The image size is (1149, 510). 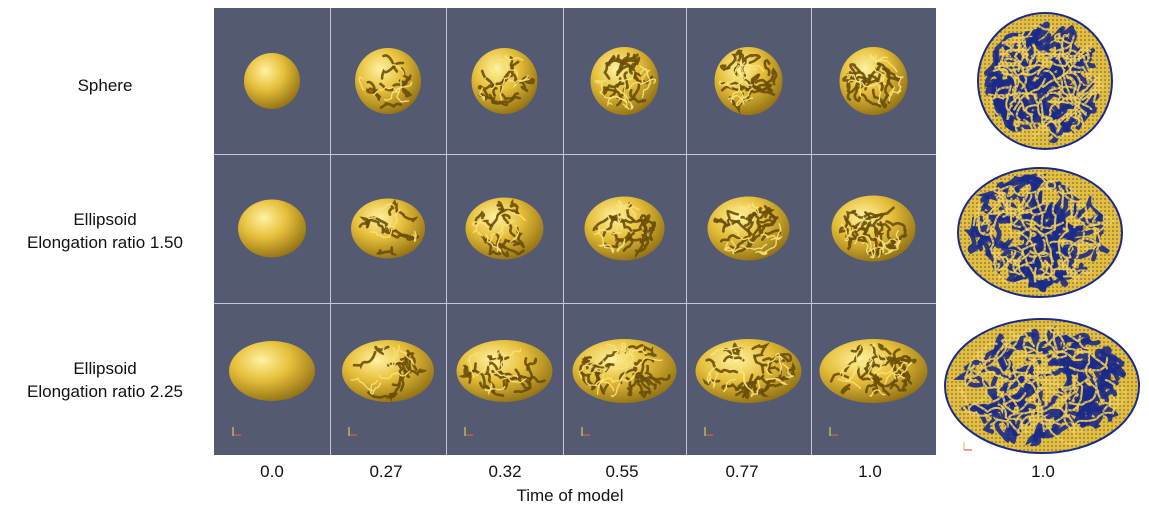 I want to click on column-label: 0.32, so click(x=505, y=471).